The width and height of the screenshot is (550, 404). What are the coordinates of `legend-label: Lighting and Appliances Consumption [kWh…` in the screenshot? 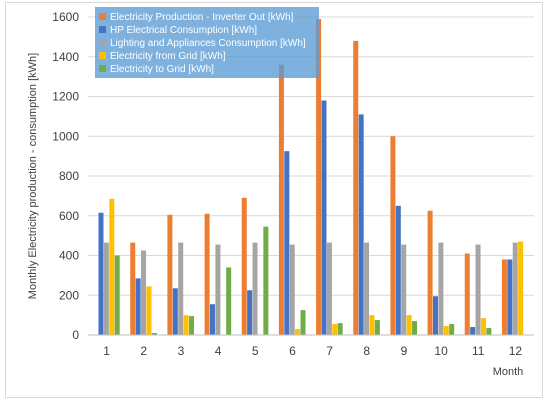 It's located at (208, 43).